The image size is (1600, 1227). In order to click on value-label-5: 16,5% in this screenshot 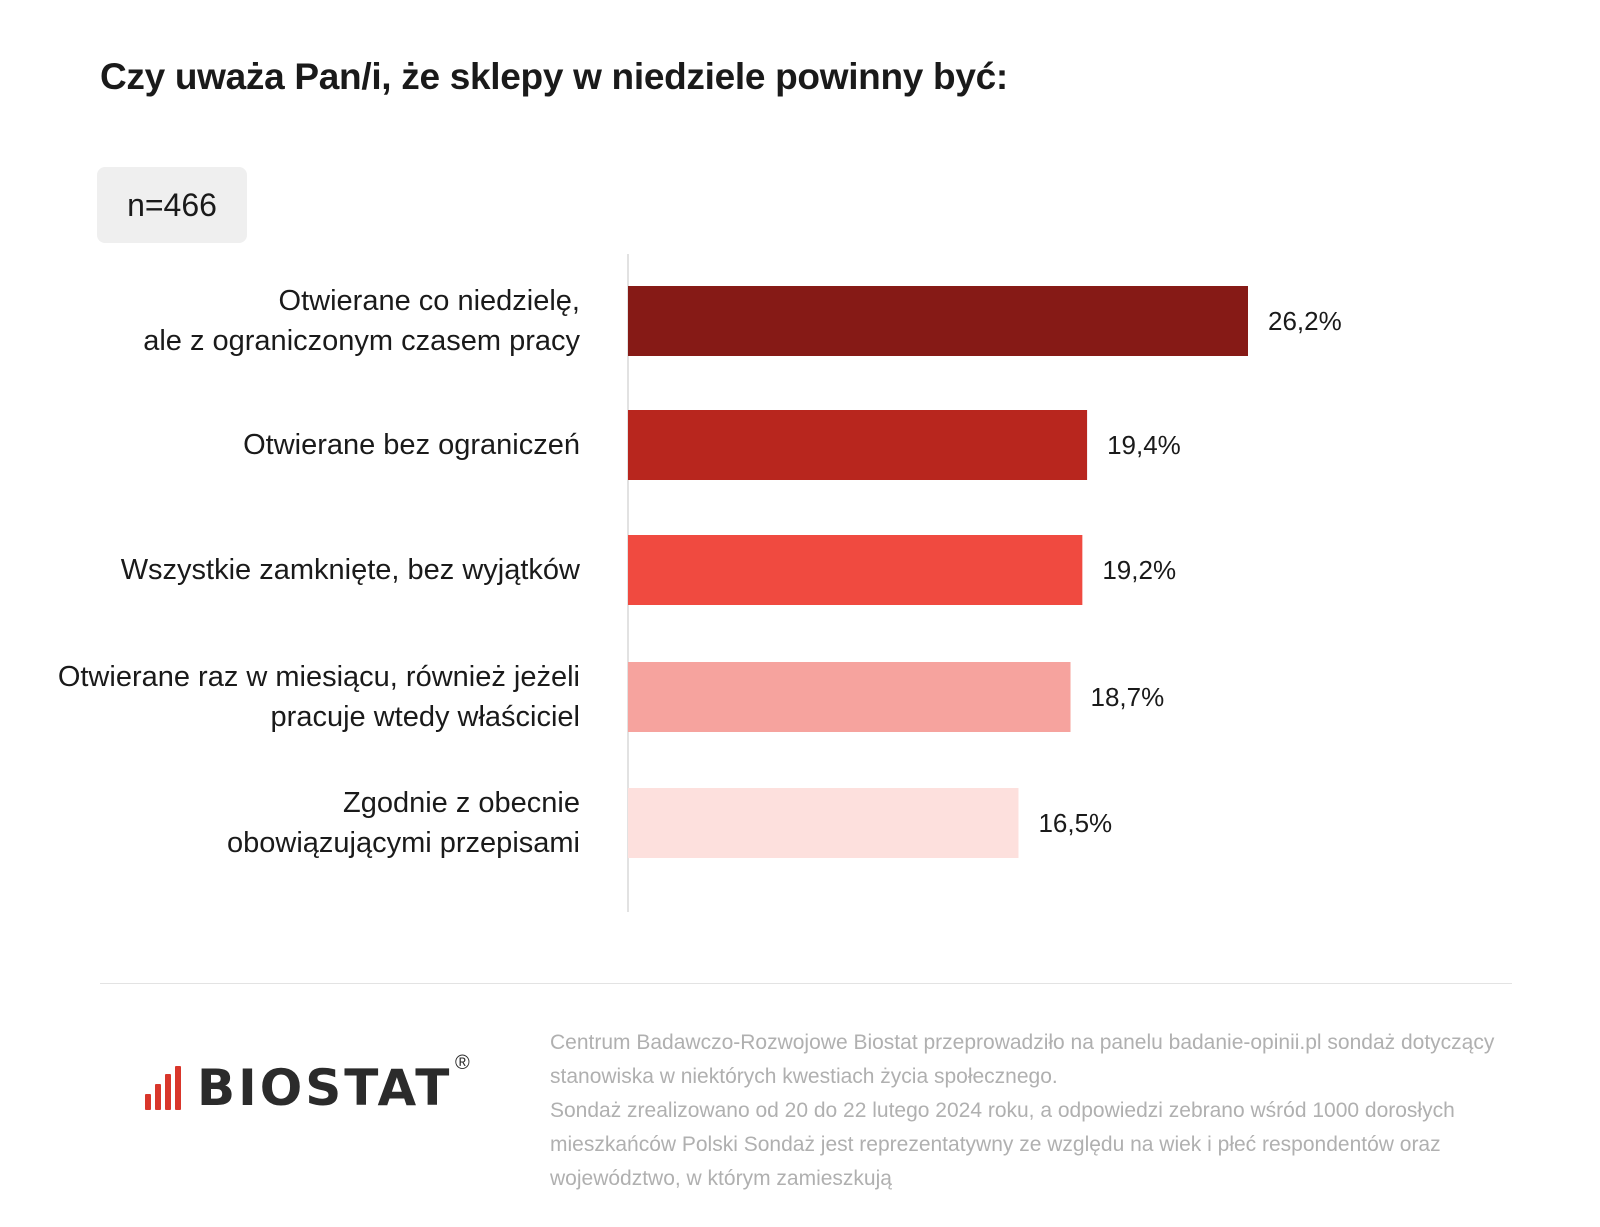, I will do `click(1075, 823)`.